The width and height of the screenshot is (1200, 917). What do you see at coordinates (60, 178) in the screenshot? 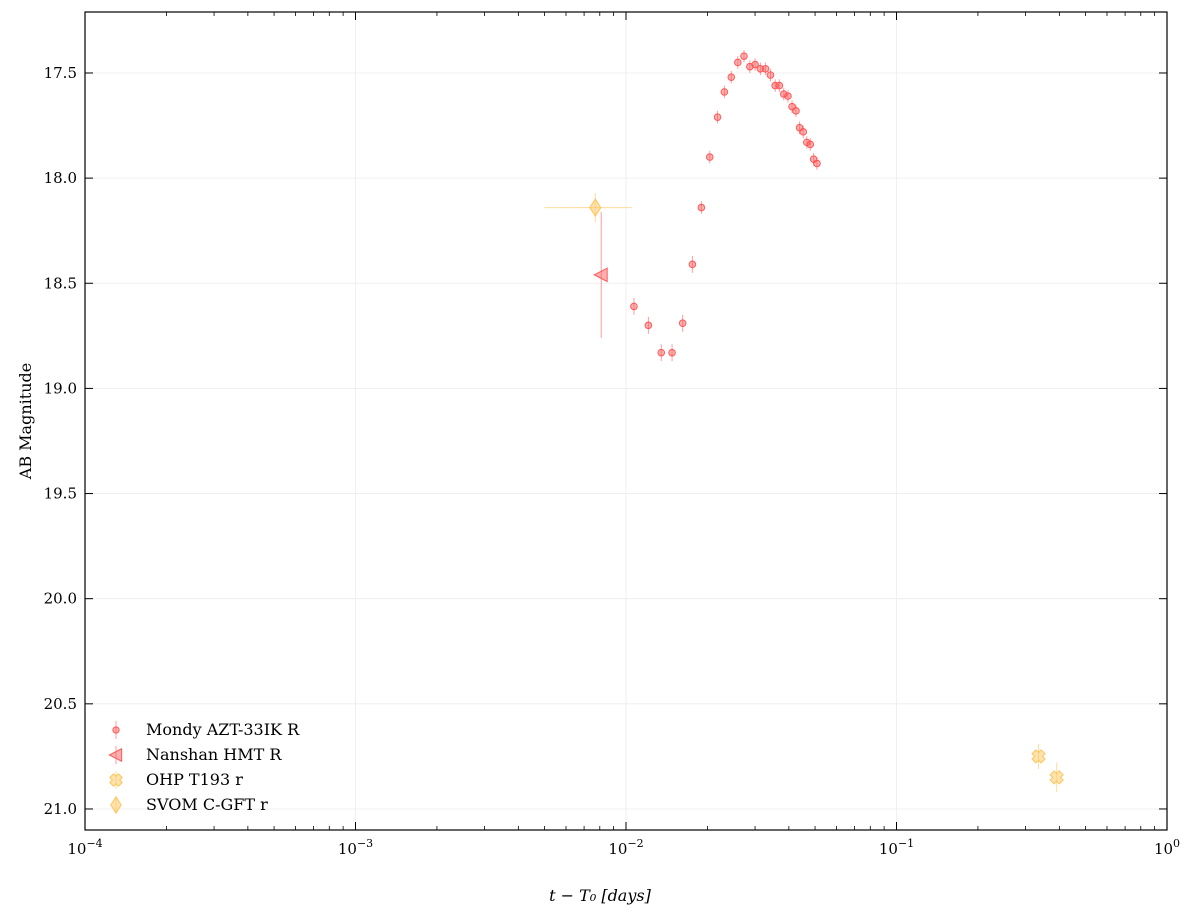
I see `y-tick-label: 18.0` at bounding box center [60, 178].